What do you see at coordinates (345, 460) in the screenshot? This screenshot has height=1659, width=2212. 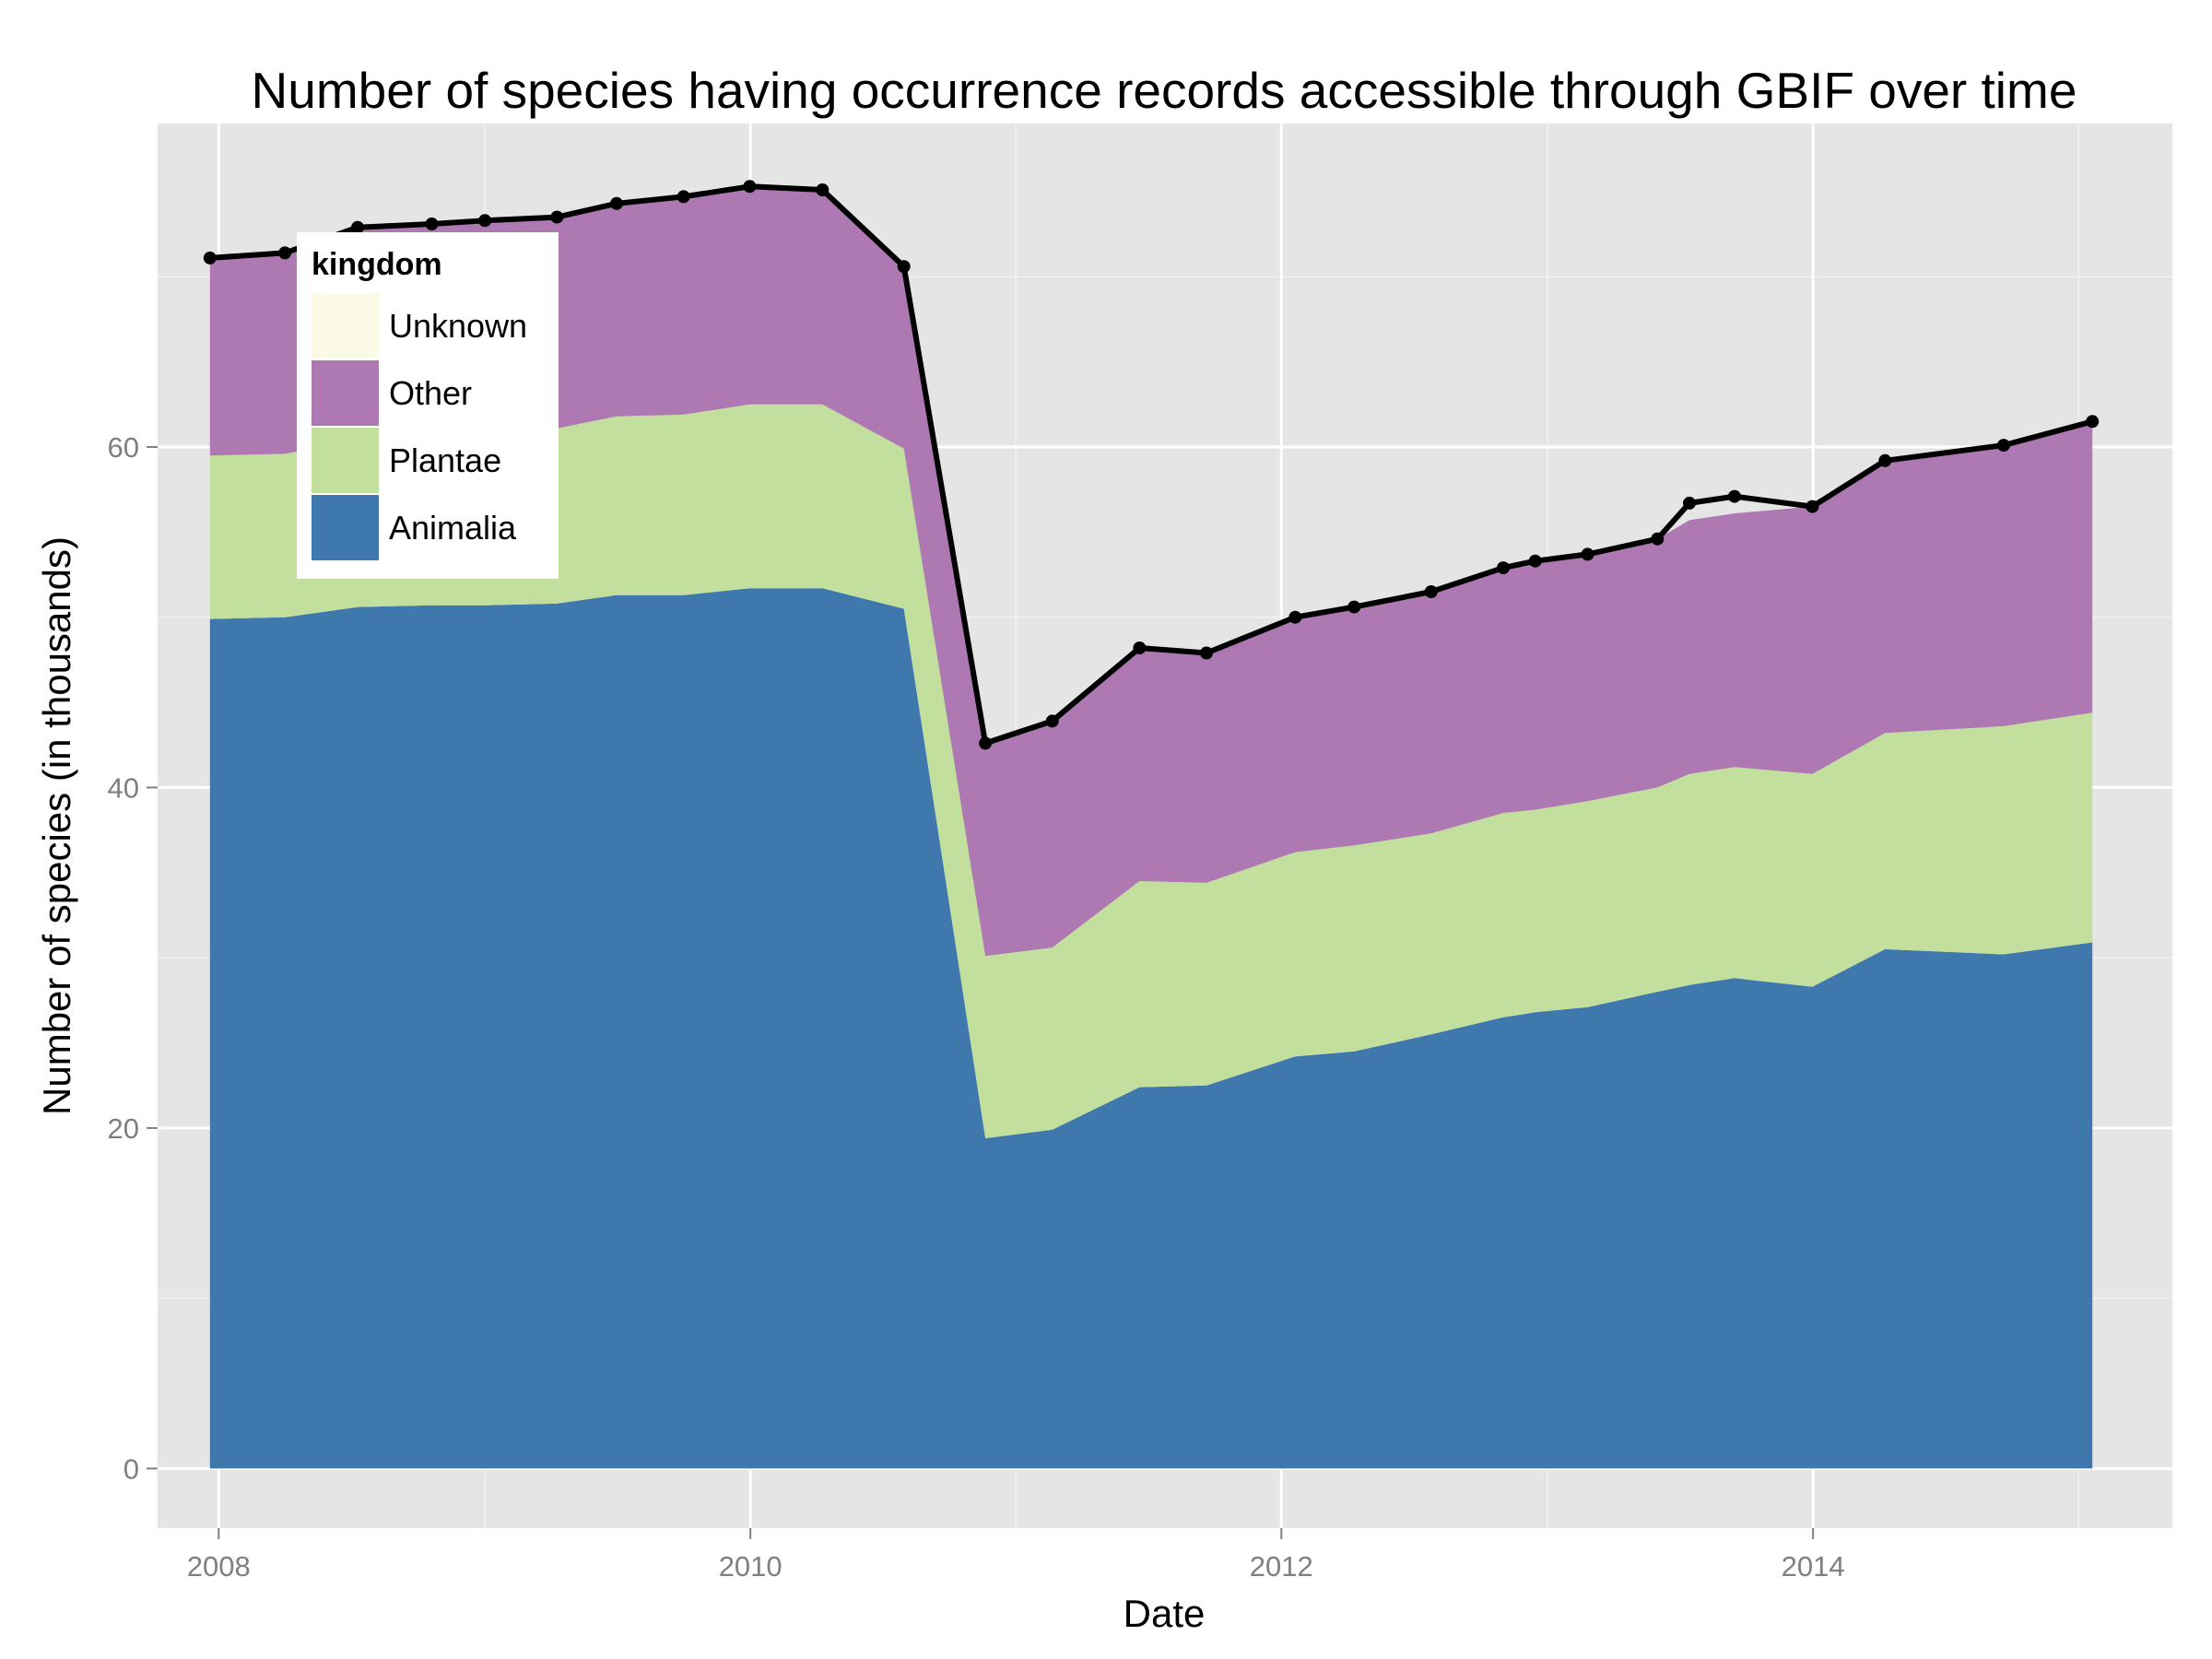 I see `legend-key-plantae` at bounding box center [345, 460].